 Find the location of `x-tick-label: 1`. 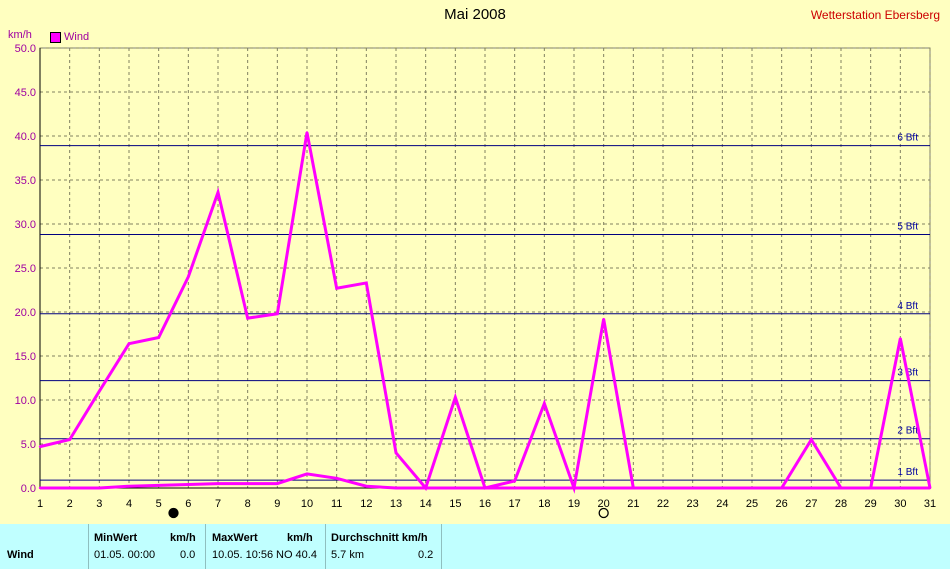

x-tick-label: 1 is located at coordinates (40, 504).